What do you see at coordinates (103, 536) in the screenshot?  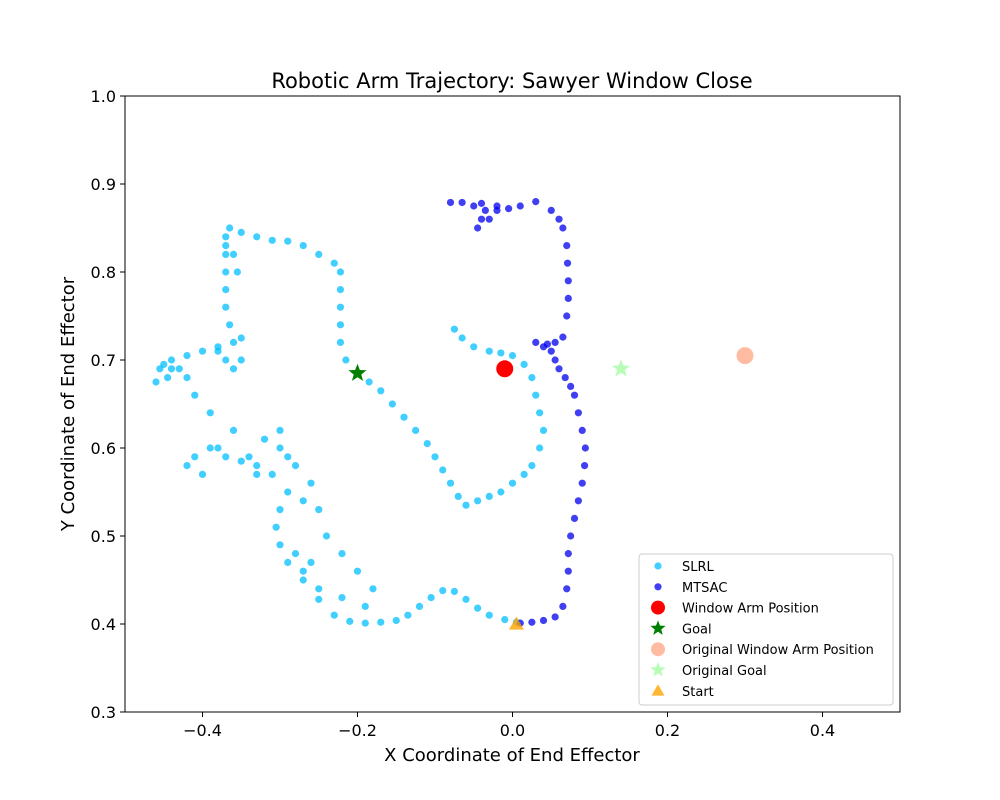 I see `y-tick-label: 0.5` at bounding box center [103, 536].